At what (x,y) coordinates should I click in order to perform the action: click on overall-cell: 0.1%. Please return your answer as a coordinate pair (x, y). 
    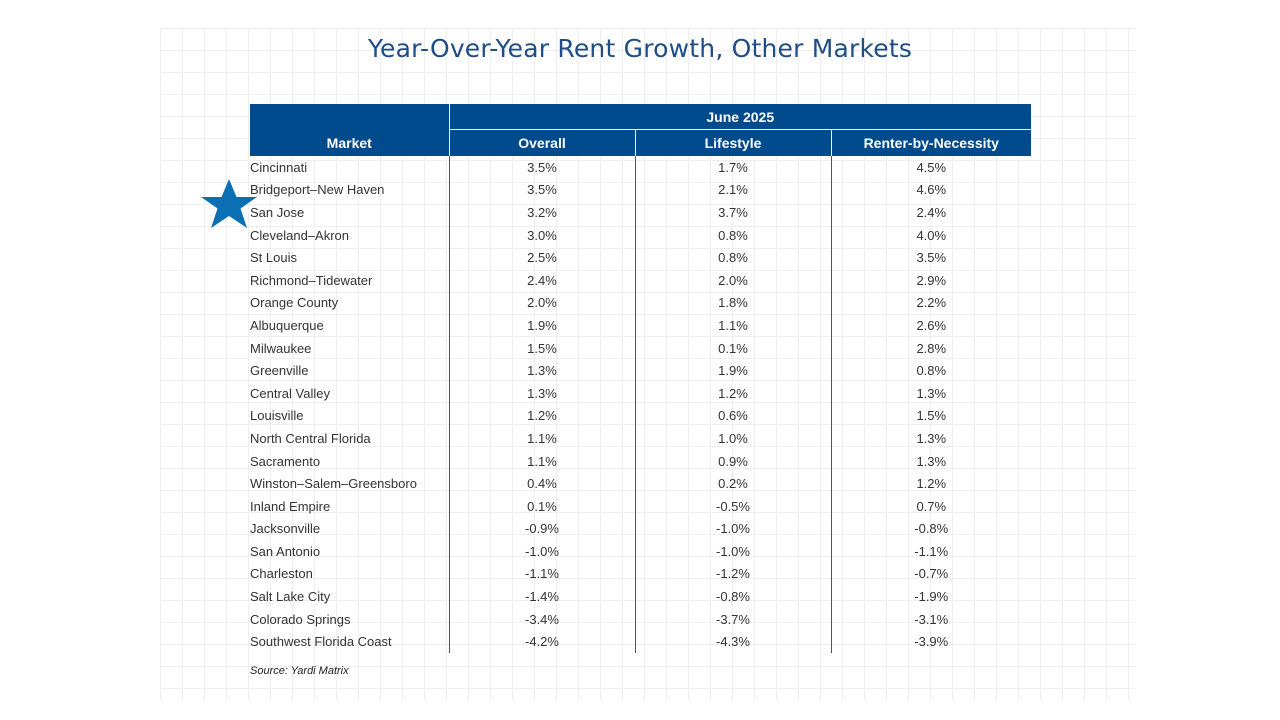
    Looking at the image, I should click on (541, 506).